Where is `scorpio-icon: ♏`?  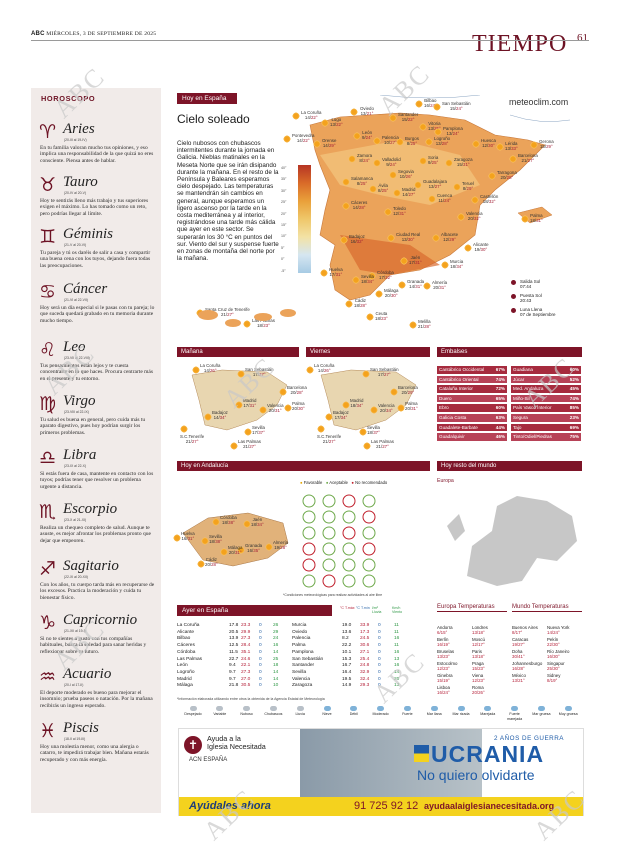 scorpio-icon: ♏ is located at coordinates (48, 512).